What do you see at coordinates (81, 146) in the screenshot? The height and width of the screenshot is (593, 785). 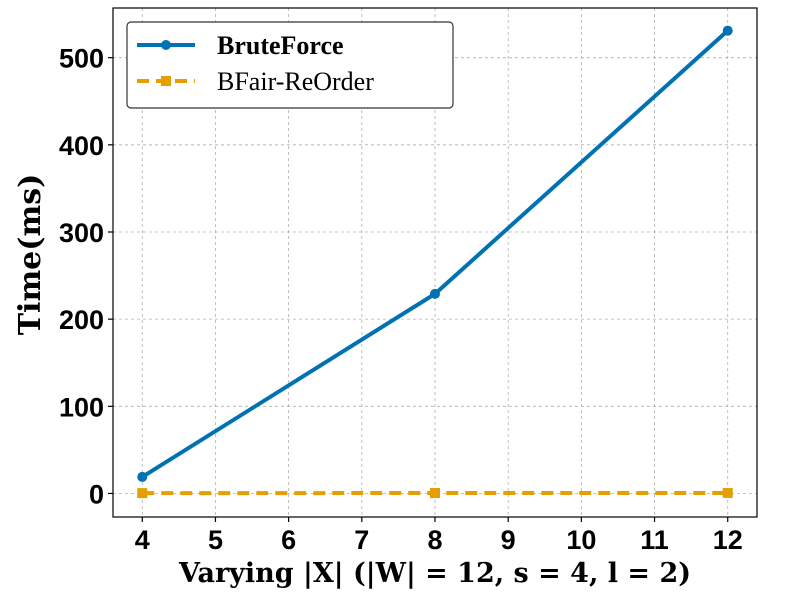 I see `y-tick-label: 400` at bounding box center [81, 146].